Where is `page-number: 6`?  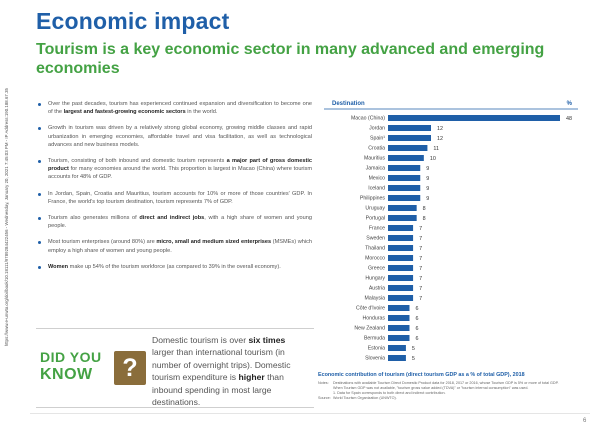
page-number: 6 is located at coordinates (585, 421).